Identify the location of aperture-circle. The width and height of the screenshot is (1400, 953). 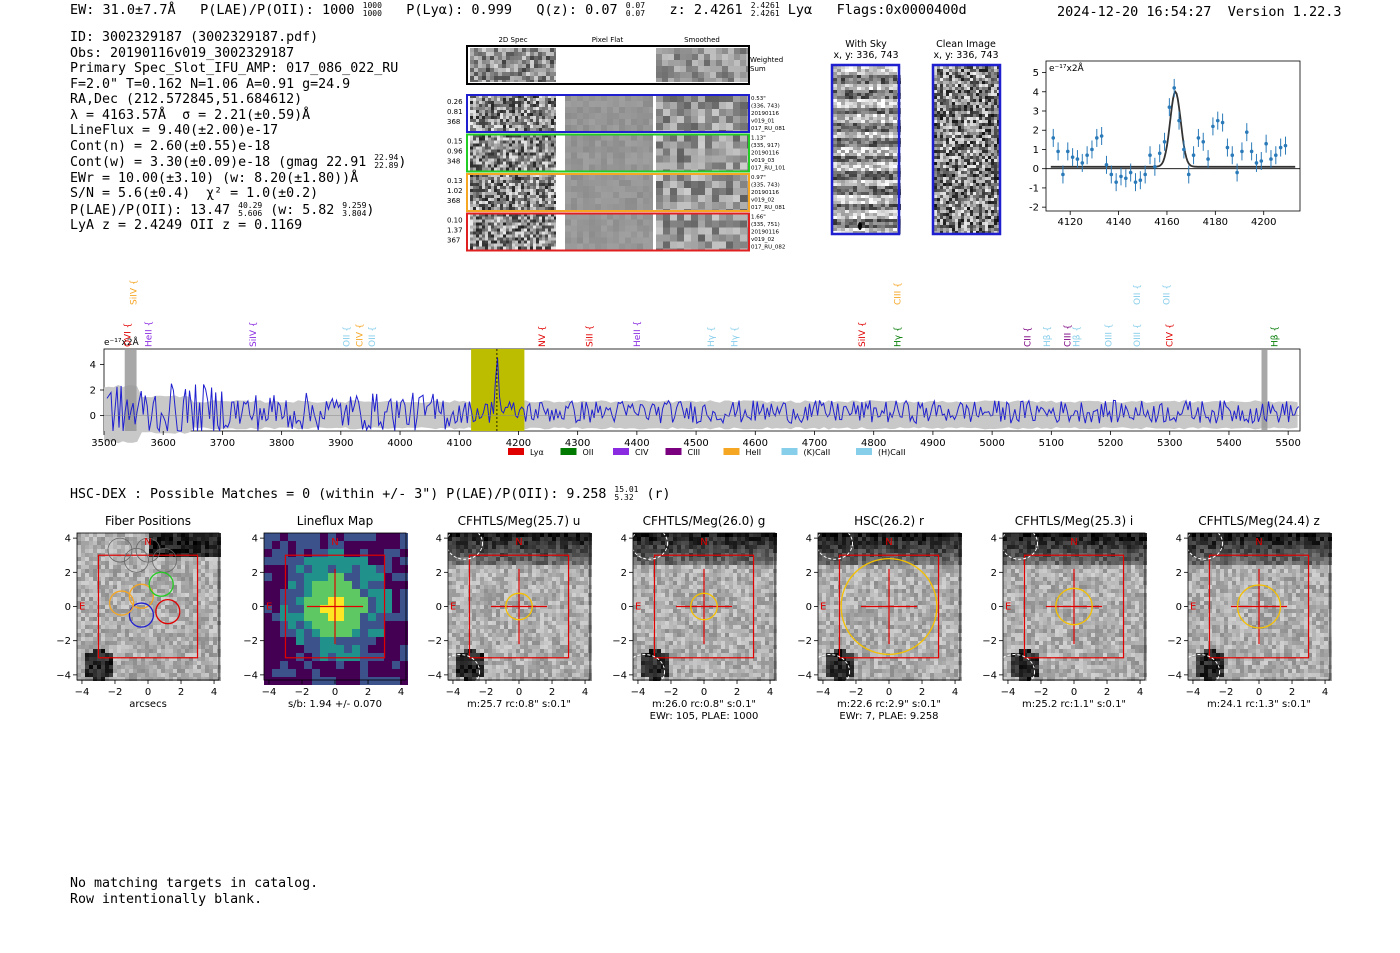
(519, 606).